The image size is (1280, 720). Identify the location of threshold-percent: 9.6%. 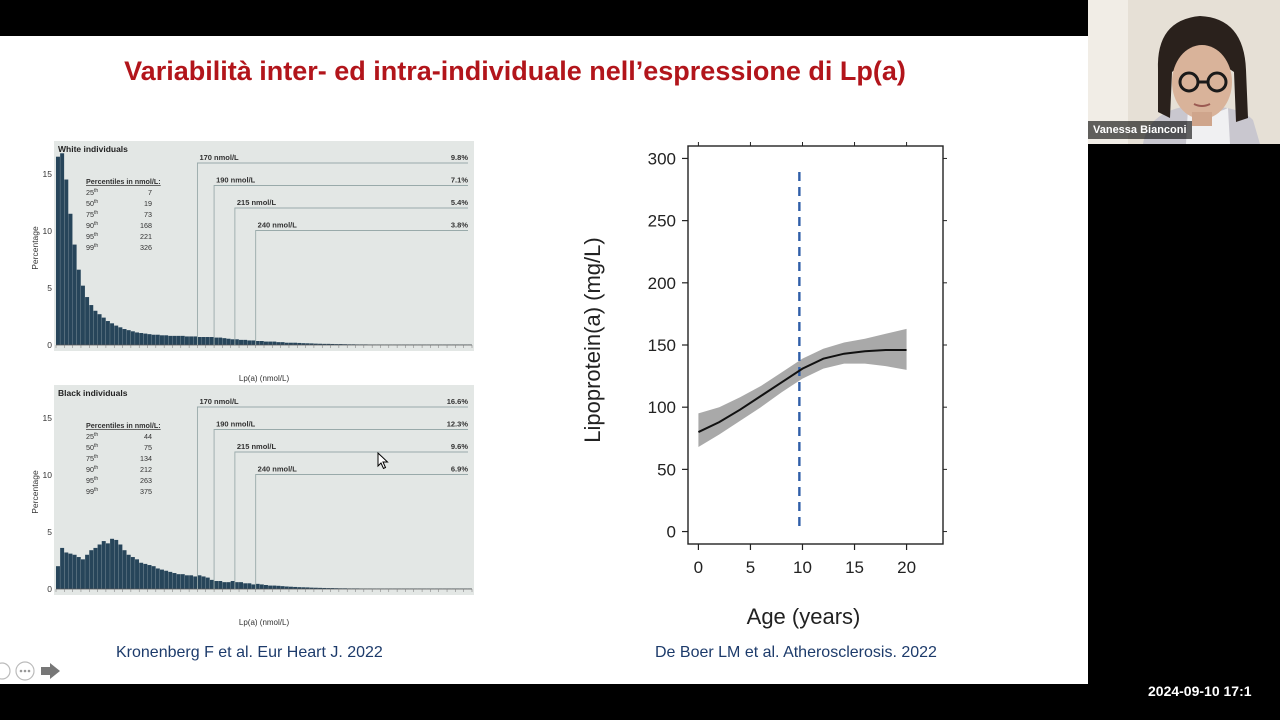
(459, 446).